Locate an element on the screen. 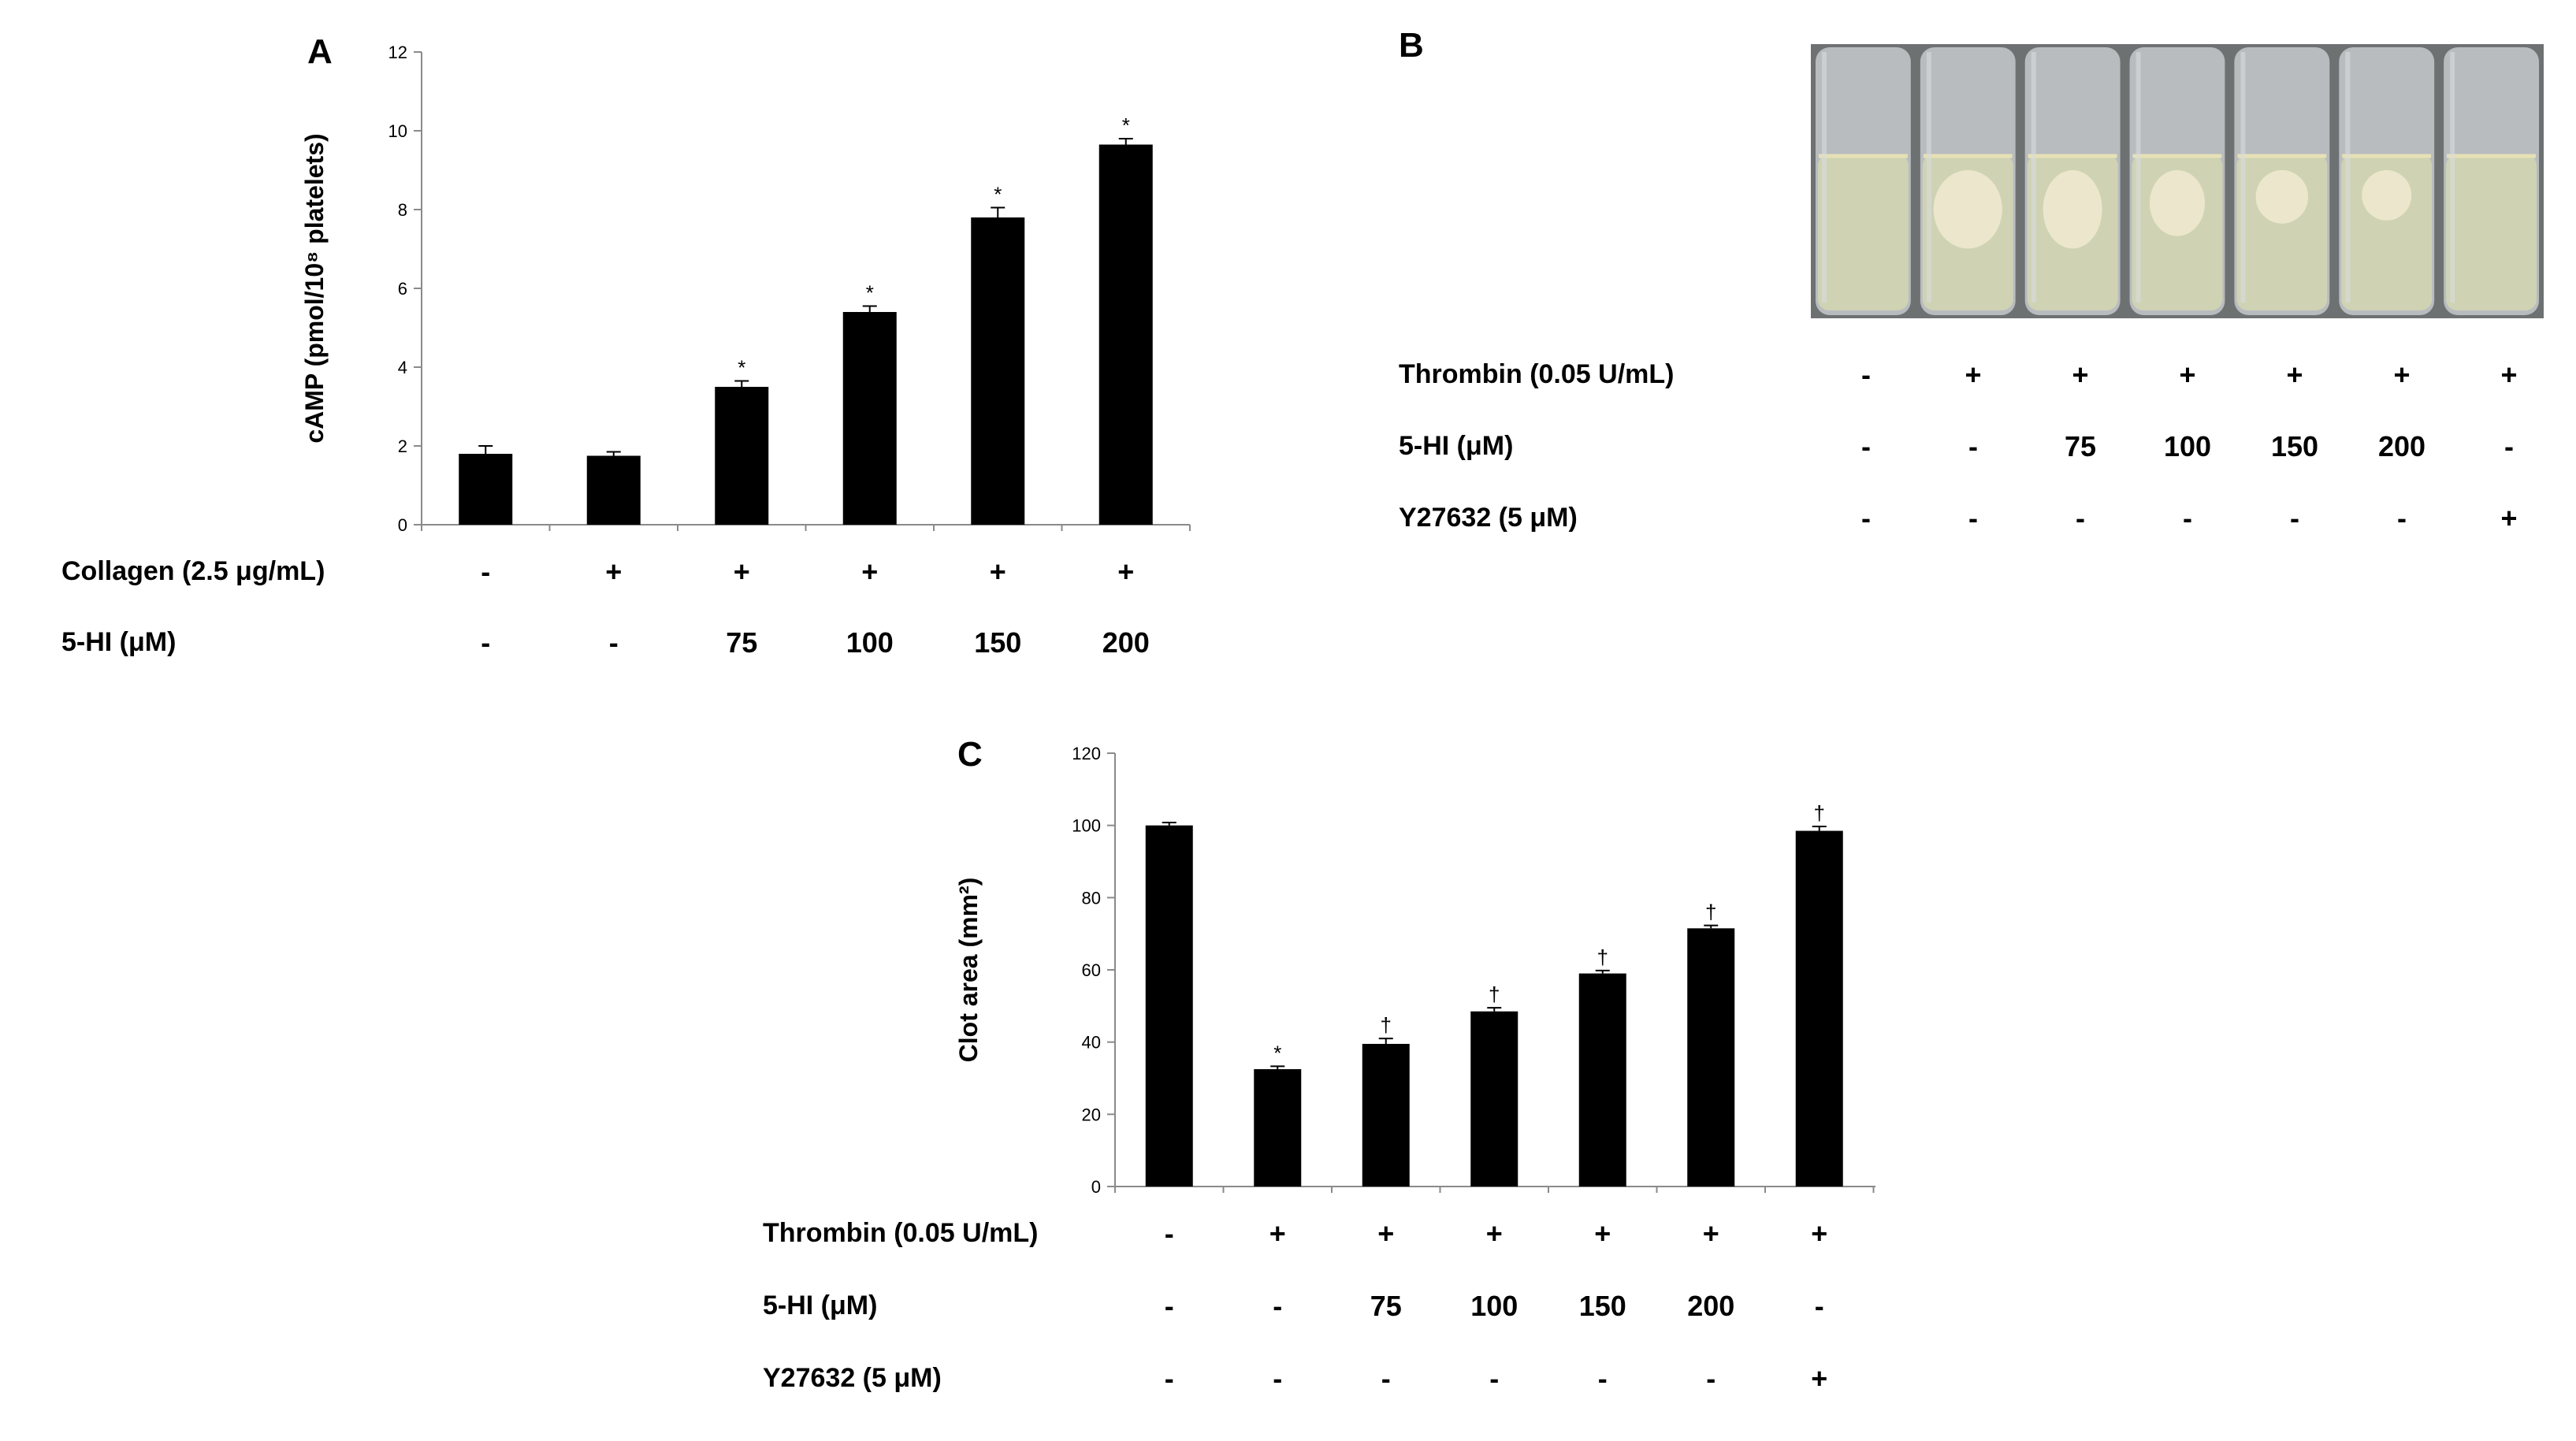 The width and height of the screenshot is (2576, 1441). y-tick-label: 6 is located at coordinates (402, 289).